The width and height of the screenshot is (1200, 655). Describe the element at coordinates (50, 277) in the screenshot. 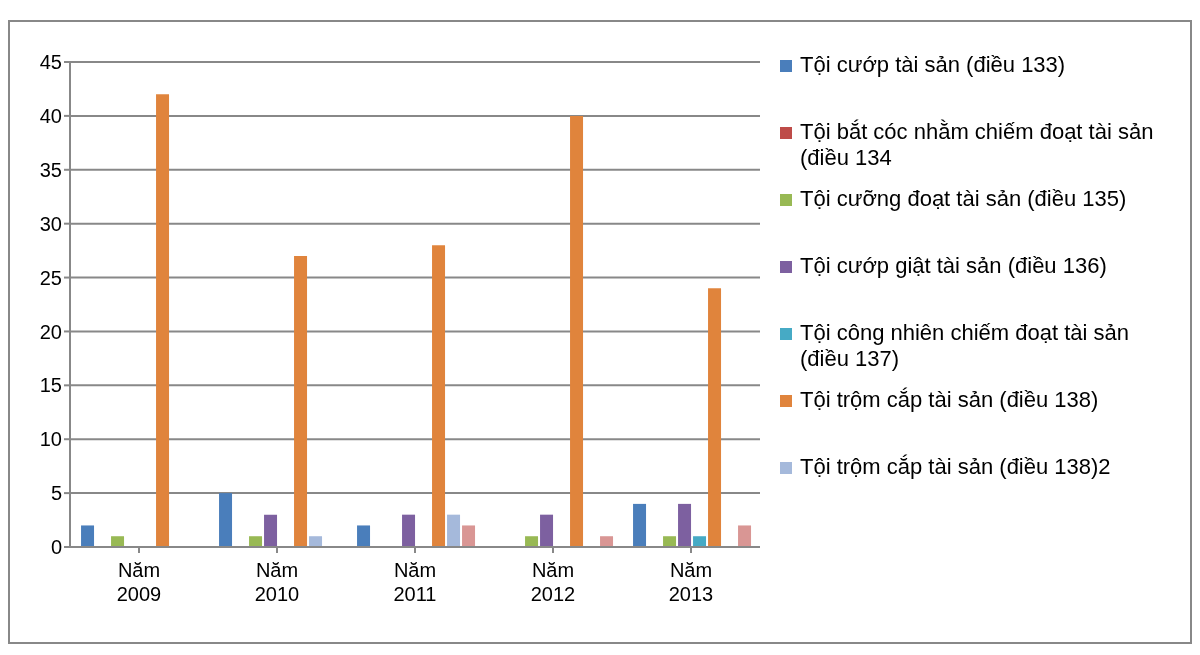

I see `y-tick-label: 25` at that location.